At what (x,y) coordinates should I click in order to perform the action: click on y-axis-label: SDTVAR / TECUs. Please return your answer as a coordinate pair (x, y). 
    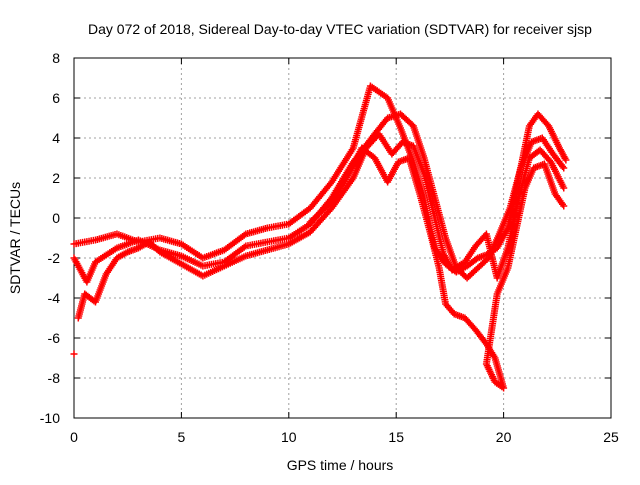
    Looking at the image, I should click on (15, 238).